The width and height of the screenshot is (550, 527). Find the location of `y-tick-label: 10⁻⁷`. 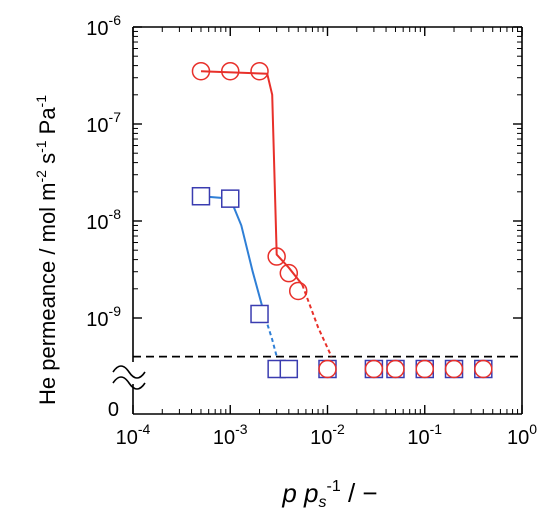

y-tick-label: 10⁻⁷ is located at coordinates (103, 123).